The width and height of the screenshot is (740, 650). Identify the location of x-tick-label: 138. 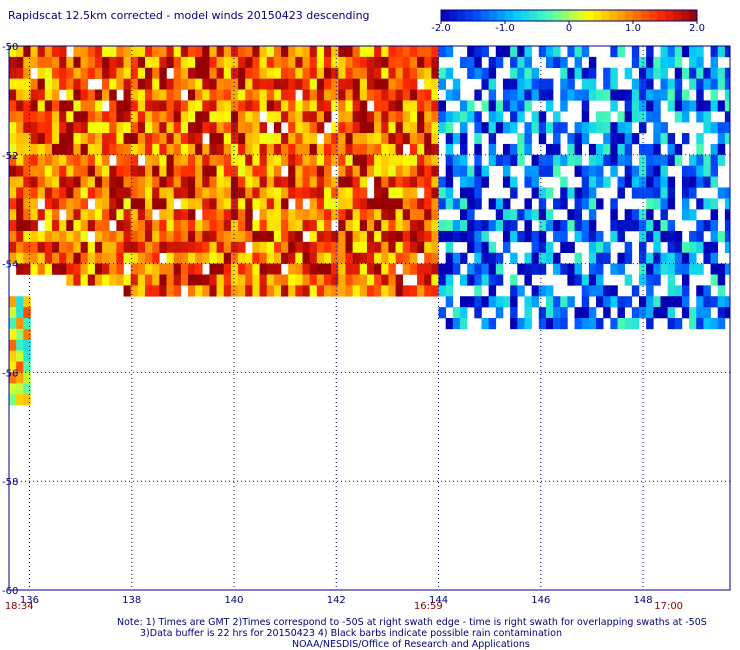
(131, 600).